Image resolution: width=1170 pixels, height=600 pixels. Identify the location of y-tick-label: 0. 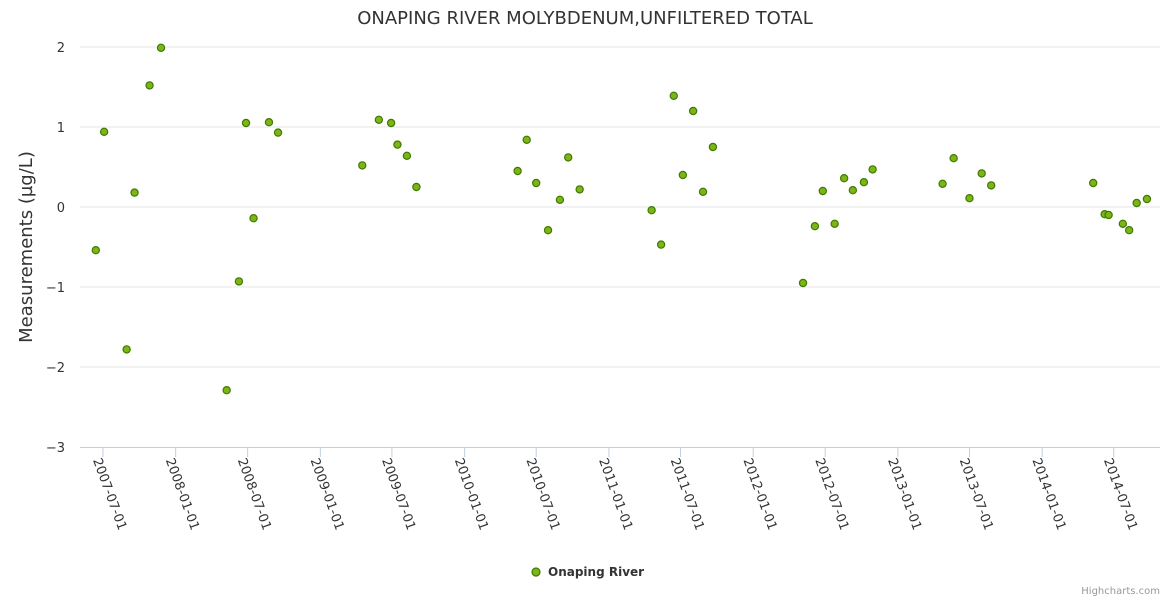
(61, 208).